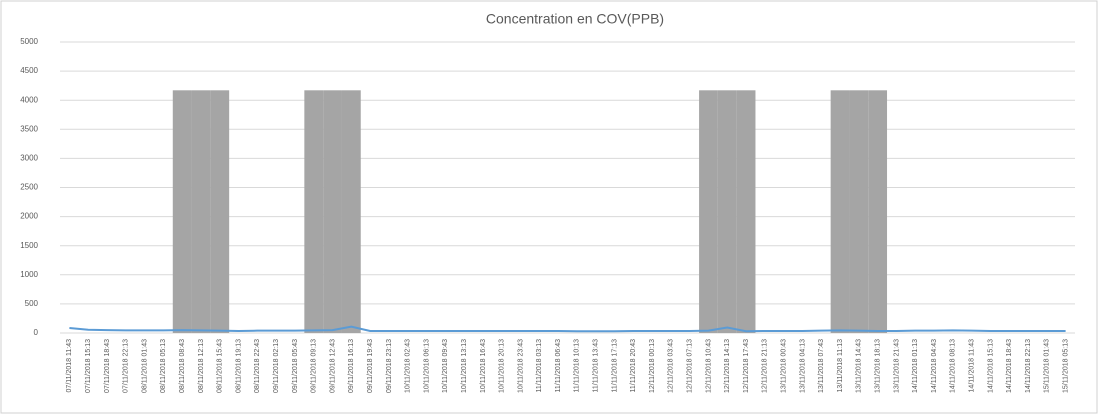 The height and width of the screenshot is (416, 1110). What do you see at coordinates (29, 158) in the screenshot?
I see `y-tick-label: 3000` at bounding box center [29, 158].